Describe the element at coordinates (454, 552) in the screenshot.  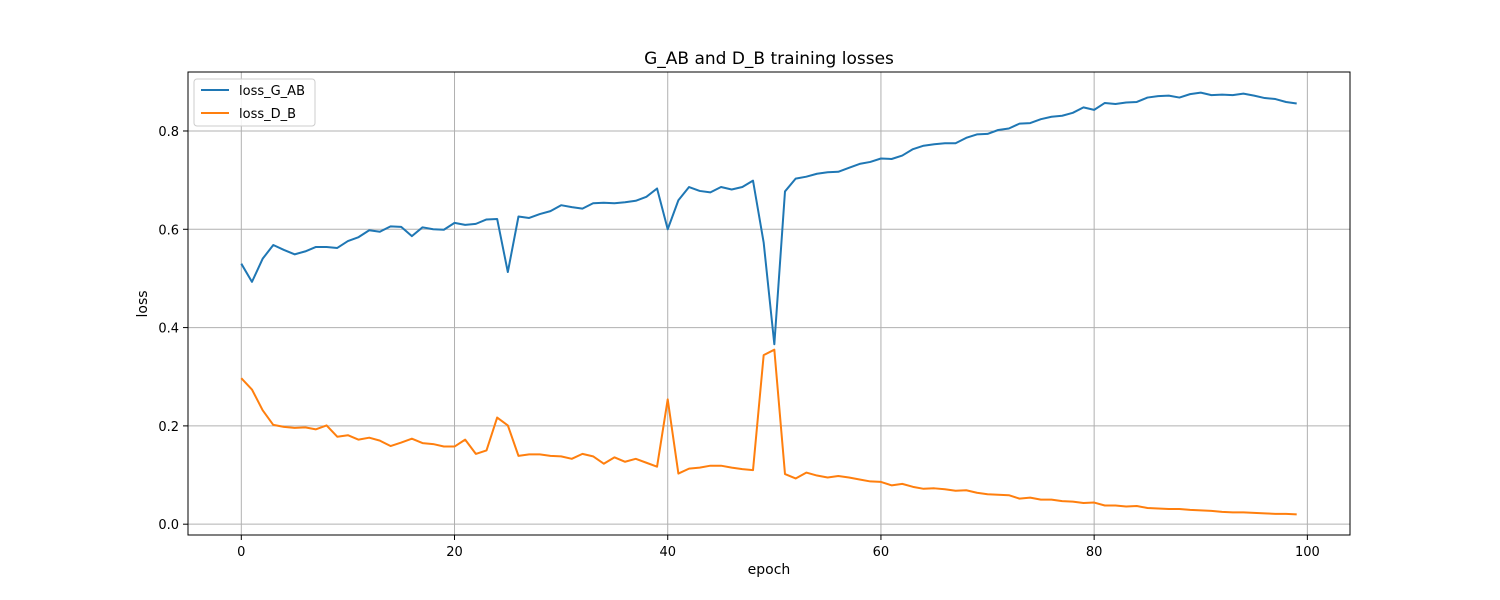
I see `x-tick-label: 20` at that location.